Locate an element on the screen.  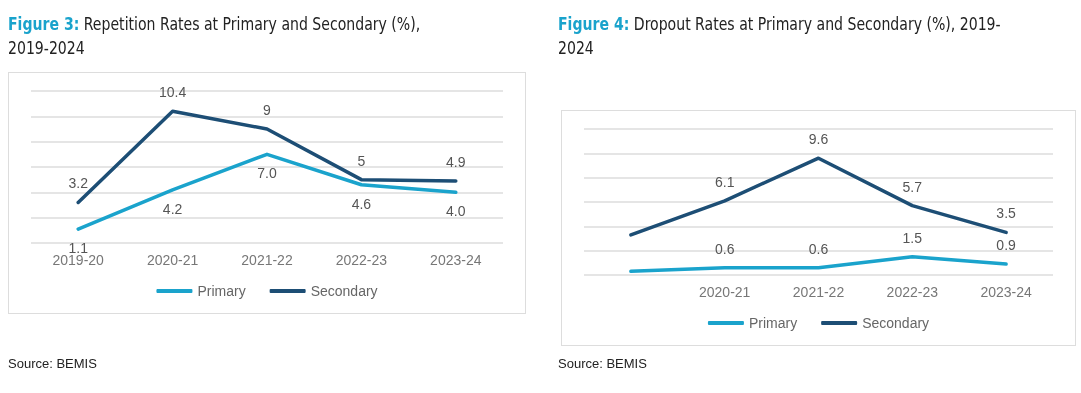
data-label: 10.4 is located at coordinates (172, 92).